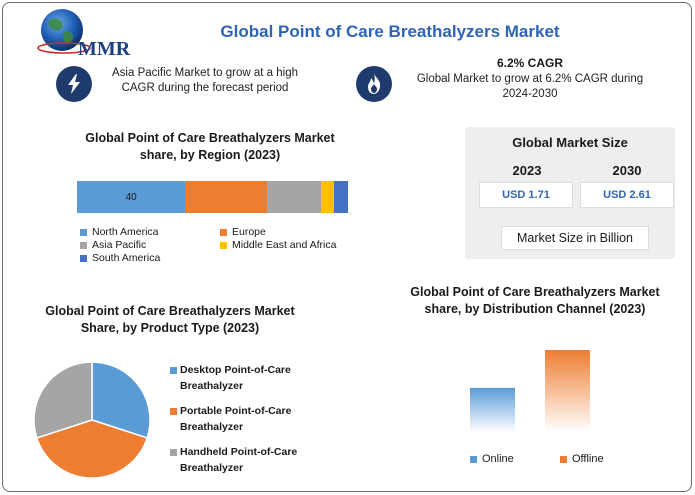  I want to click on channel-bar-chart, so click(530, 391).